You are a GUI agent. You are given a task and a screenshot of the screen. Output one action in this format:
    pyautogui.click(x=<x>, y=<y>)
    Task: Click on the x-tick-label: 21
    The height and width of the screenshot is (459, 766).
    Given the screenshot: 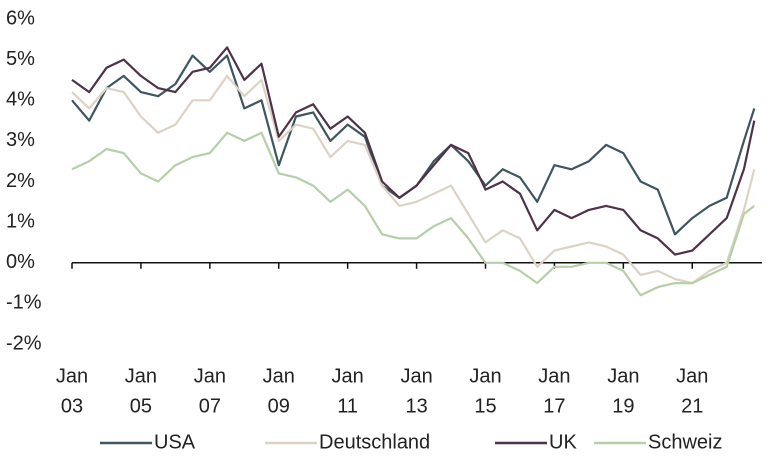 What is the action you would take?
    pyautogui.click(x=692, y=406)
    